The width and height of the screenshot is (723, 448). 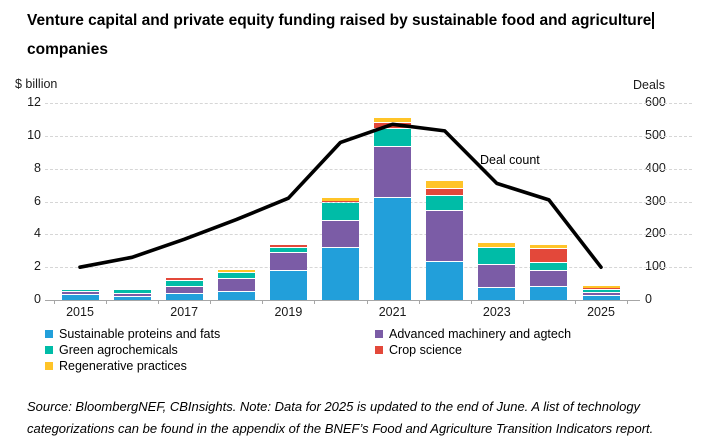 What do you see at coordinates (655, 200) in the screenshot?
I see `right-axis-tick-label: 300` at bounding box center [655, 200].